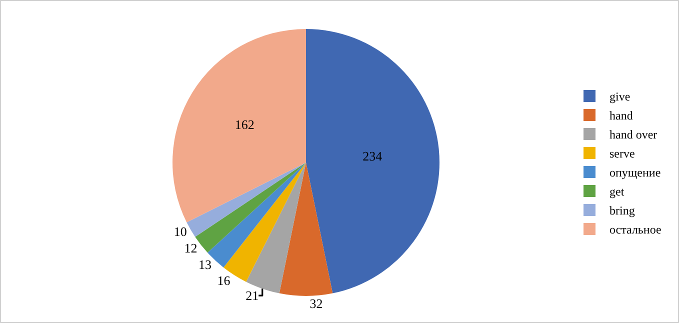 The width and height of the screenshot is (679, 323). Describe the element at coordinates (244, 124) in the screenshot. I see `data-label: 162` at that location.